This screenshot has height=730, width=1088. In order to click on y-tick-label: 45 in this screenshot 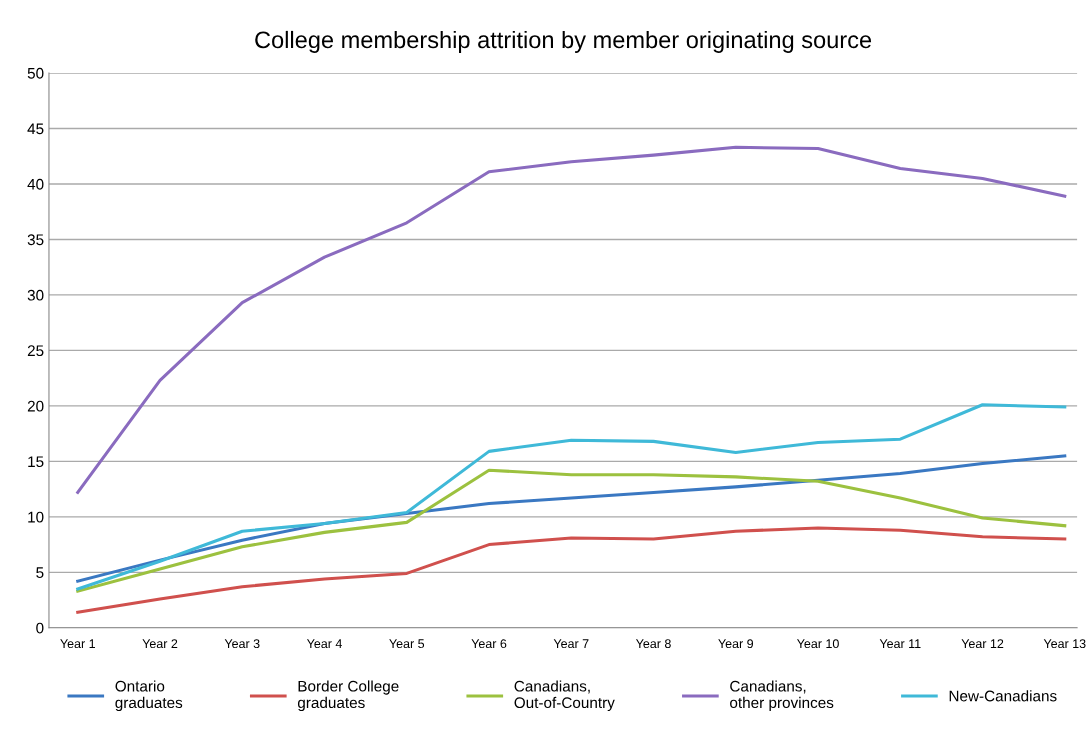, I will do `click(35, 129)`.